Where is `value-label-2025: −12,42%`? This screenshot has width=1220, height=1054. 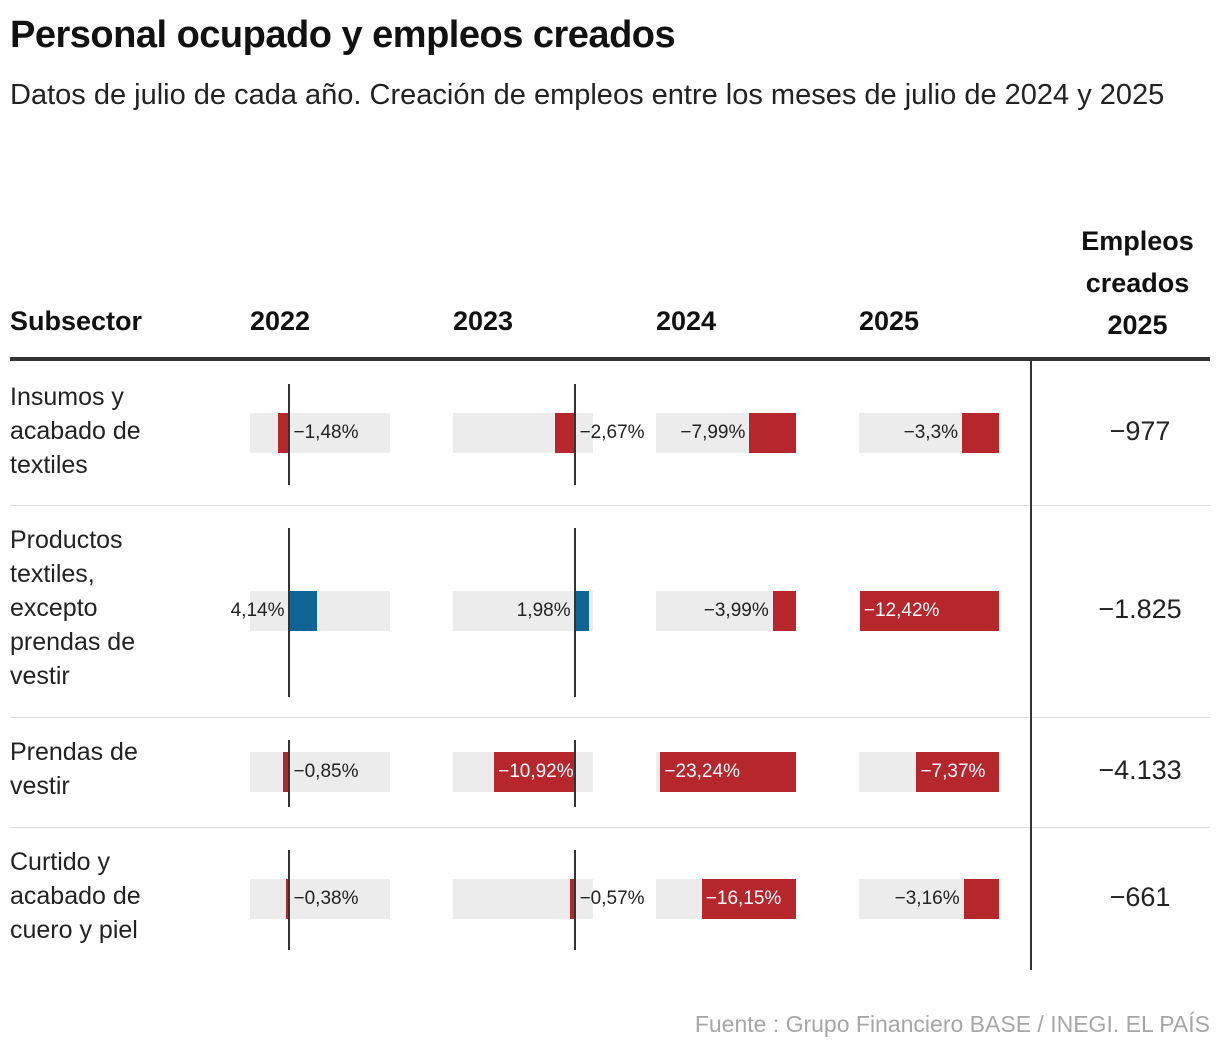 value-label-2025: −12,42% is located at coordinates (901, 610).